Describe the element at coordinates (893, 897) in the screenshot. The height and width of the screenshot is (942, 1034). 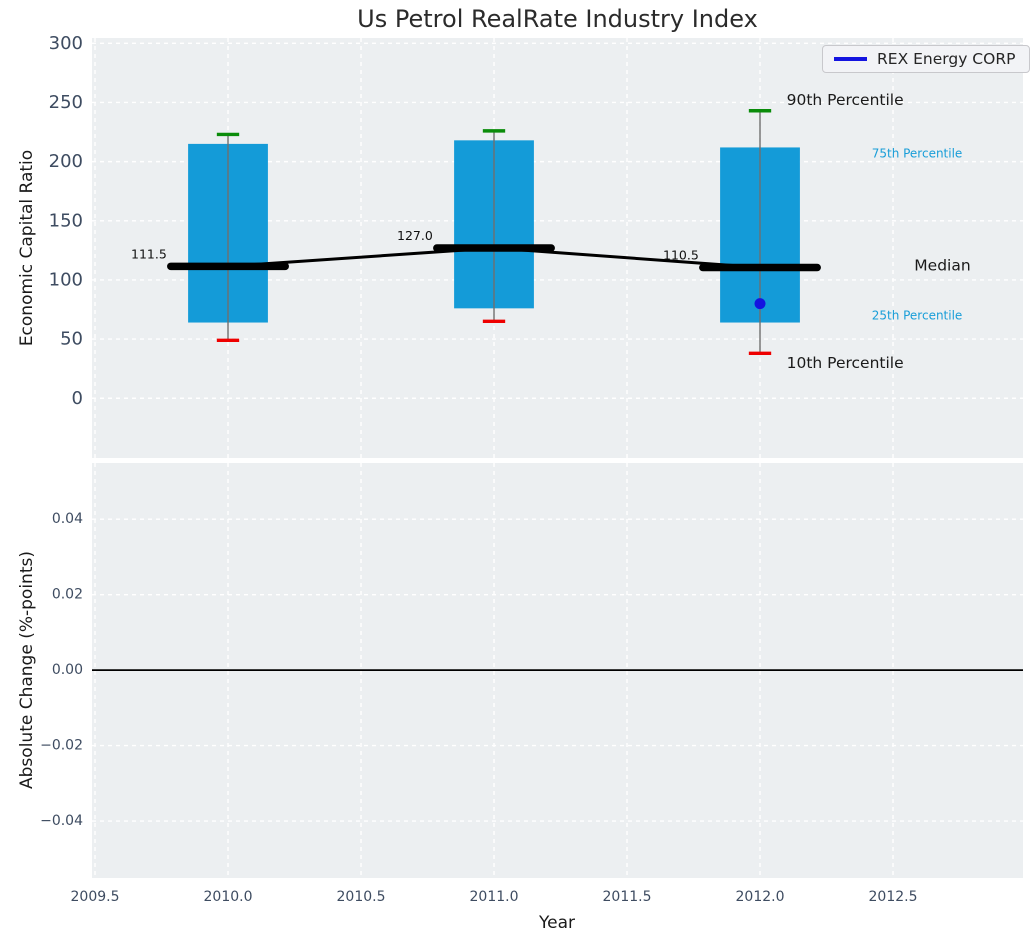
I see `x-tick-label: 2012.5` at that location.